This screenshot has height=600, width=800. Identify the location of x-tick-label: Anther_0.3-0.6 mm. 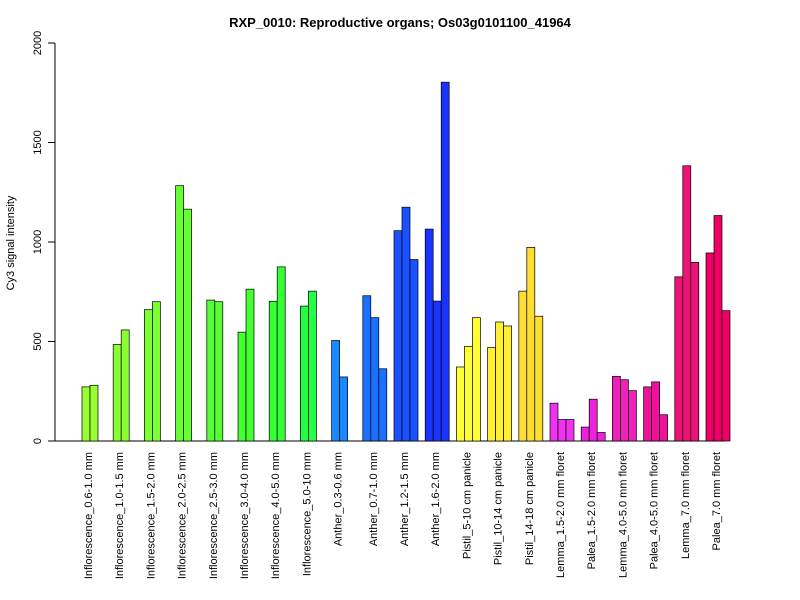
(339, 499).